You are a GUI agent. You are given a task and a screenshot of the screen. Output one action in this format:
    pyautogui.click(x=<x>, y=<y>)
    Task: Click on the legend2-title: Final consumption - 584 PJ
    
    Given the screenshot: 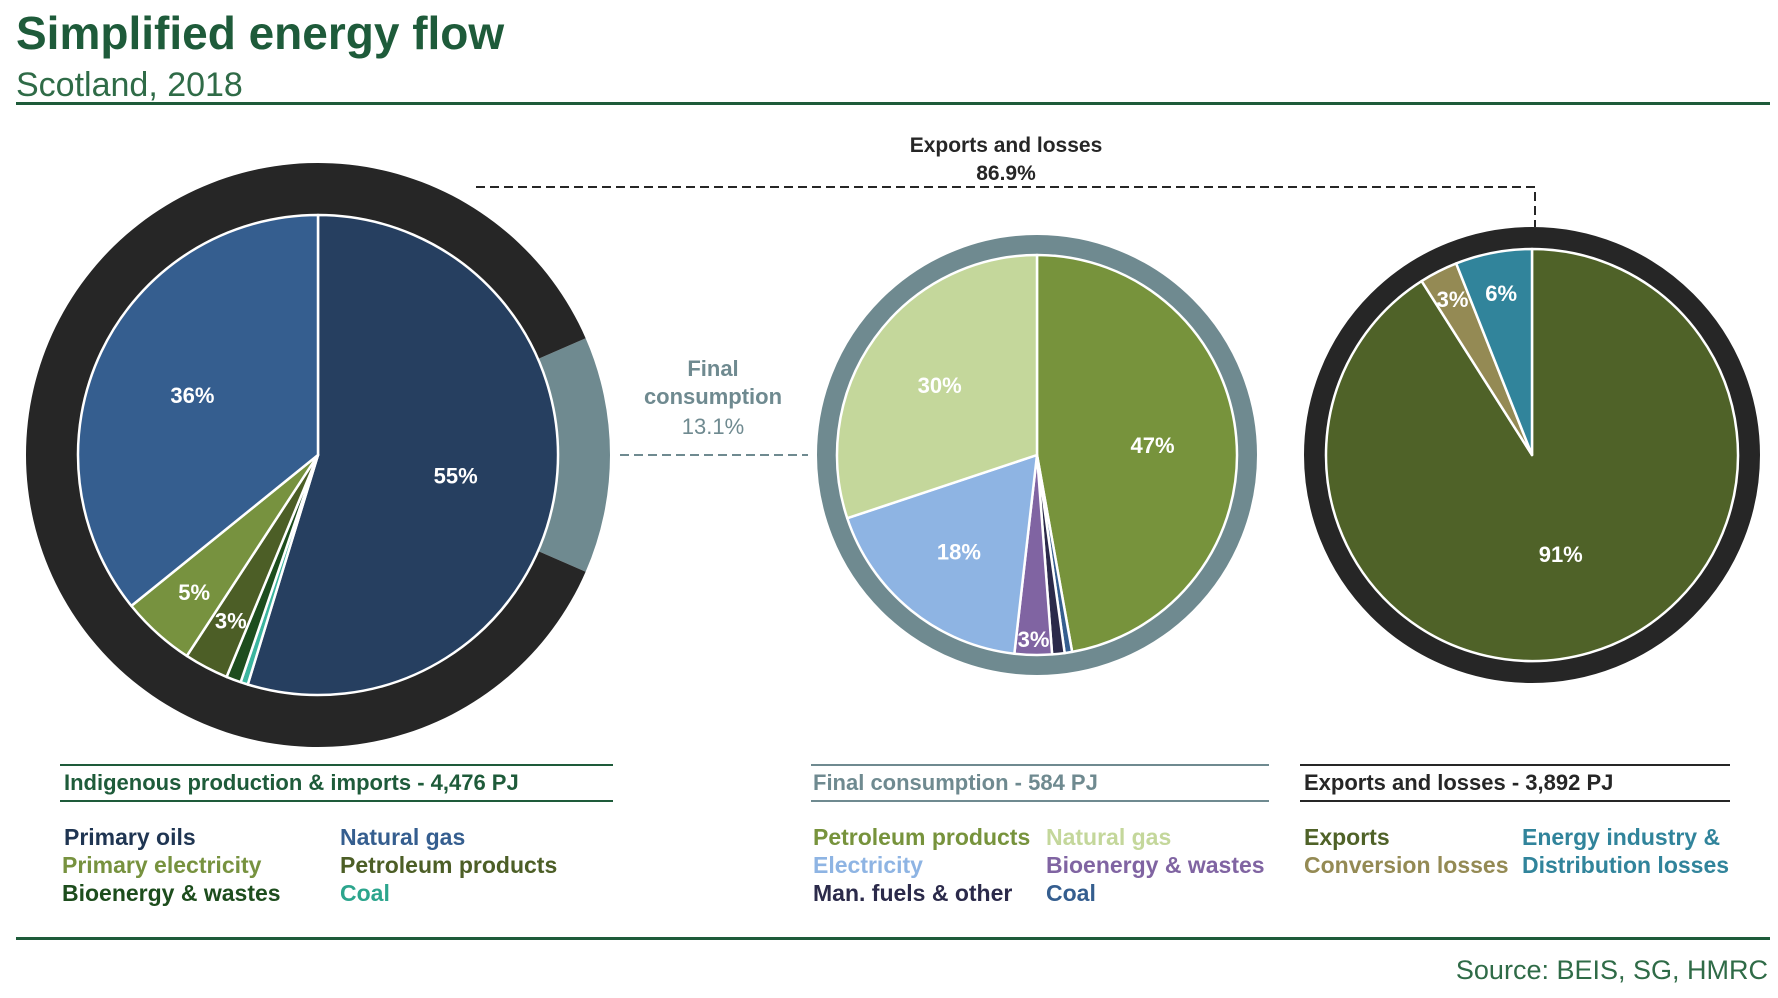 What is the action you would take?
    pyautogui.click(x=955, y=782)
    